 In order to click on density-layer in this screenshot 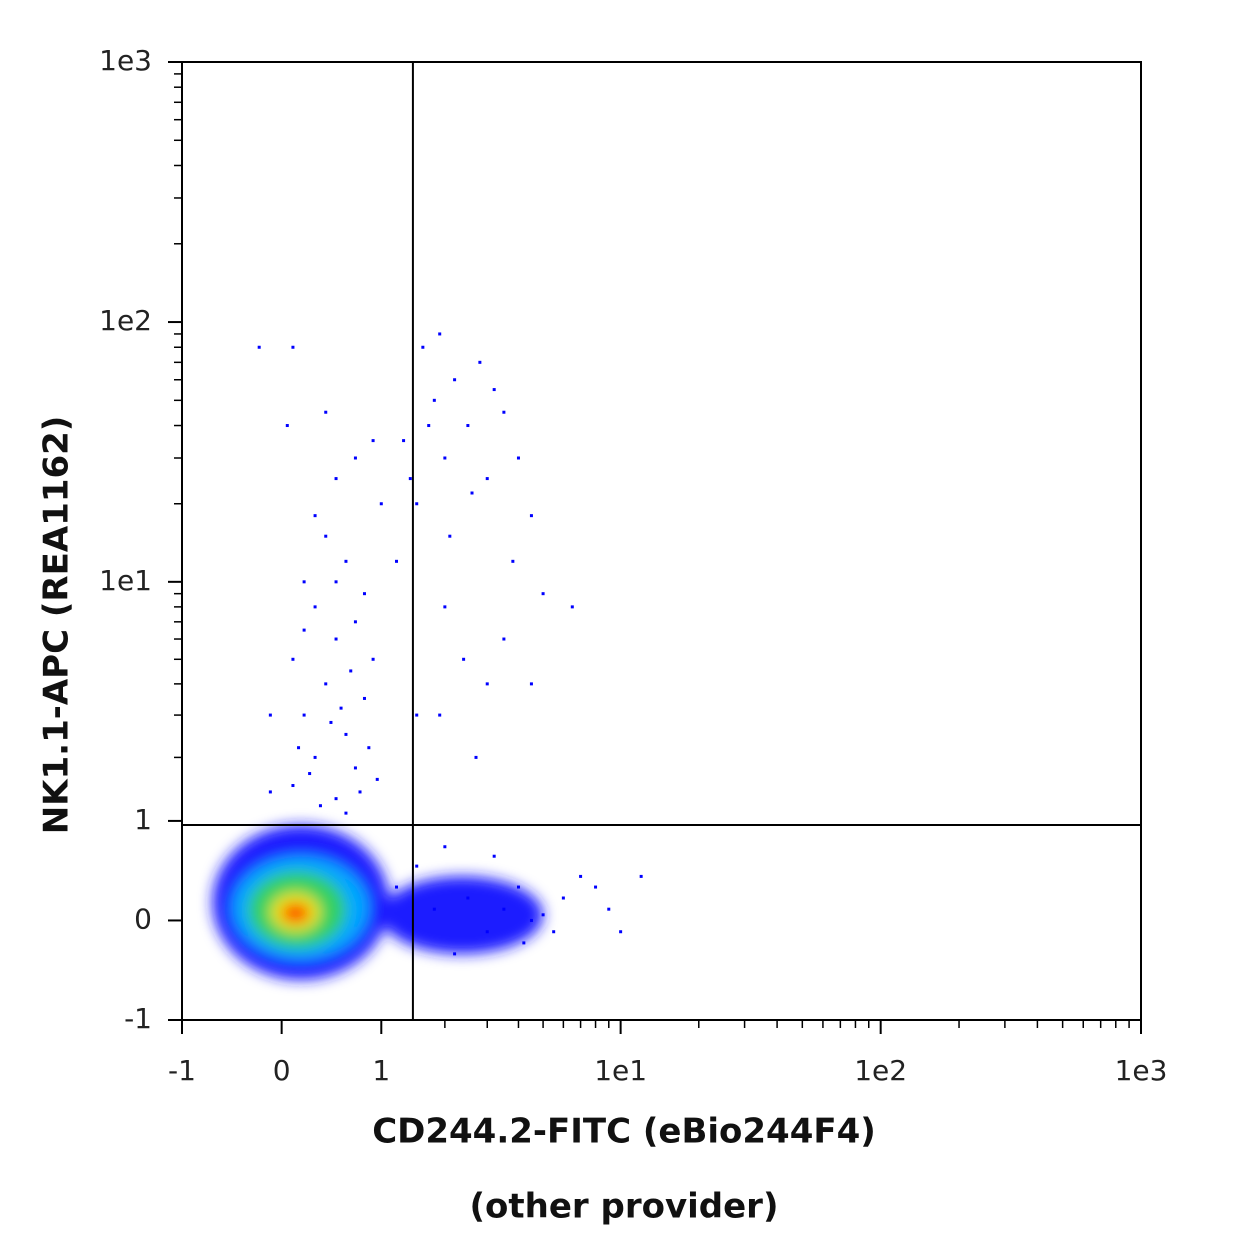, I will do `click(378, 902)`.